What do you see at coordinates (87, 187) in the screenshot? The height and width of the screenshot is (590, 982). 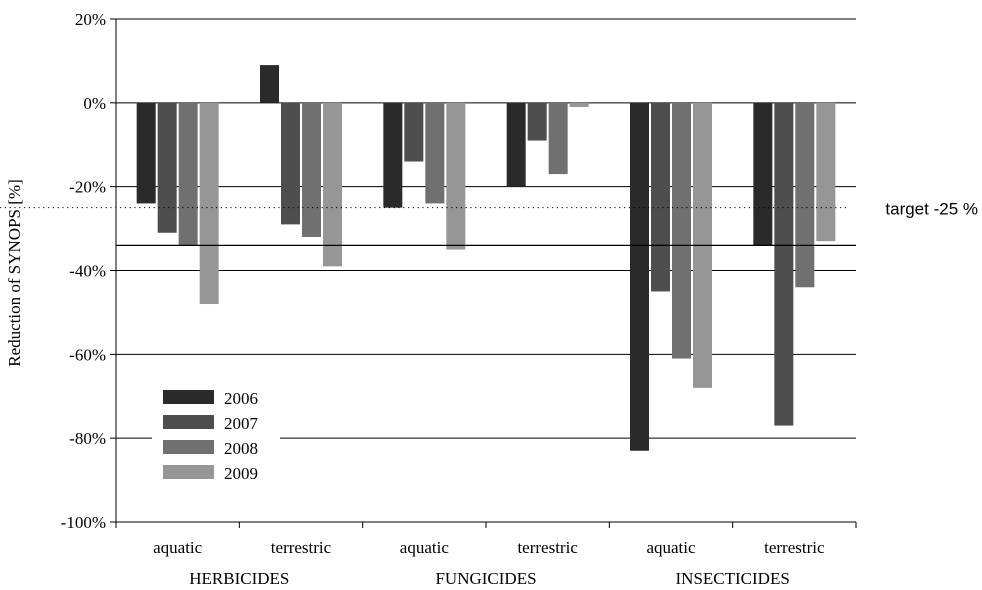 I see `y-tick-label: -20%` at bounding box center [87, 187].